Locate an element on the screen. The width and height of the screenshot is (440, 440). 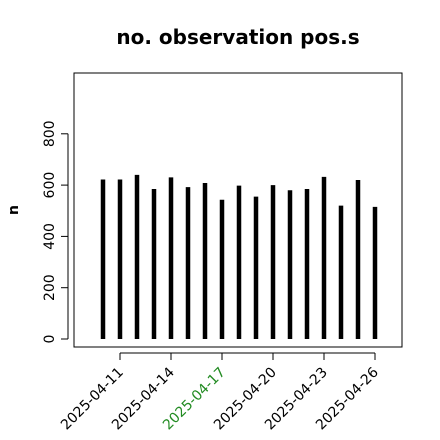
y-tick-label: 0 is located at coordinates (50, 339).